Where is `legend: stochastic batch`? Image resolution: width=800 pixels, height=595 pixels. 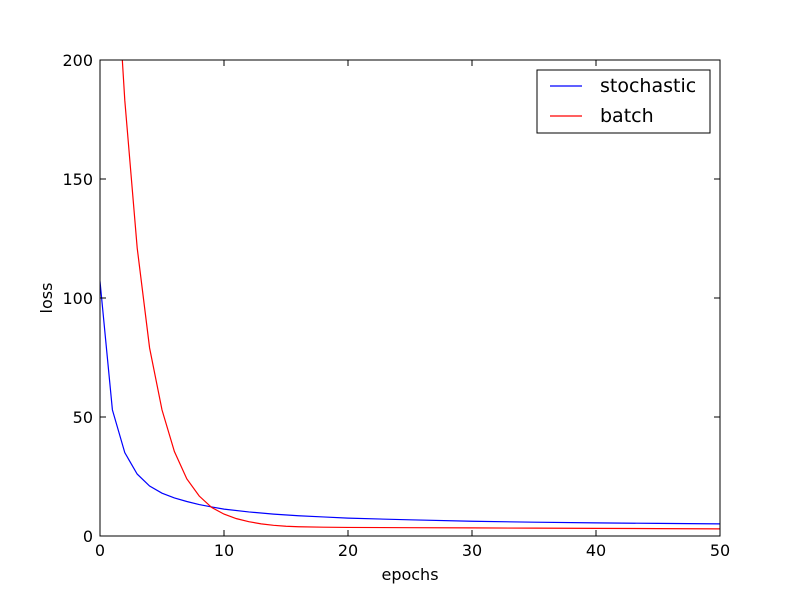
legend: stochastic batch is located at coordinates (623, 101).